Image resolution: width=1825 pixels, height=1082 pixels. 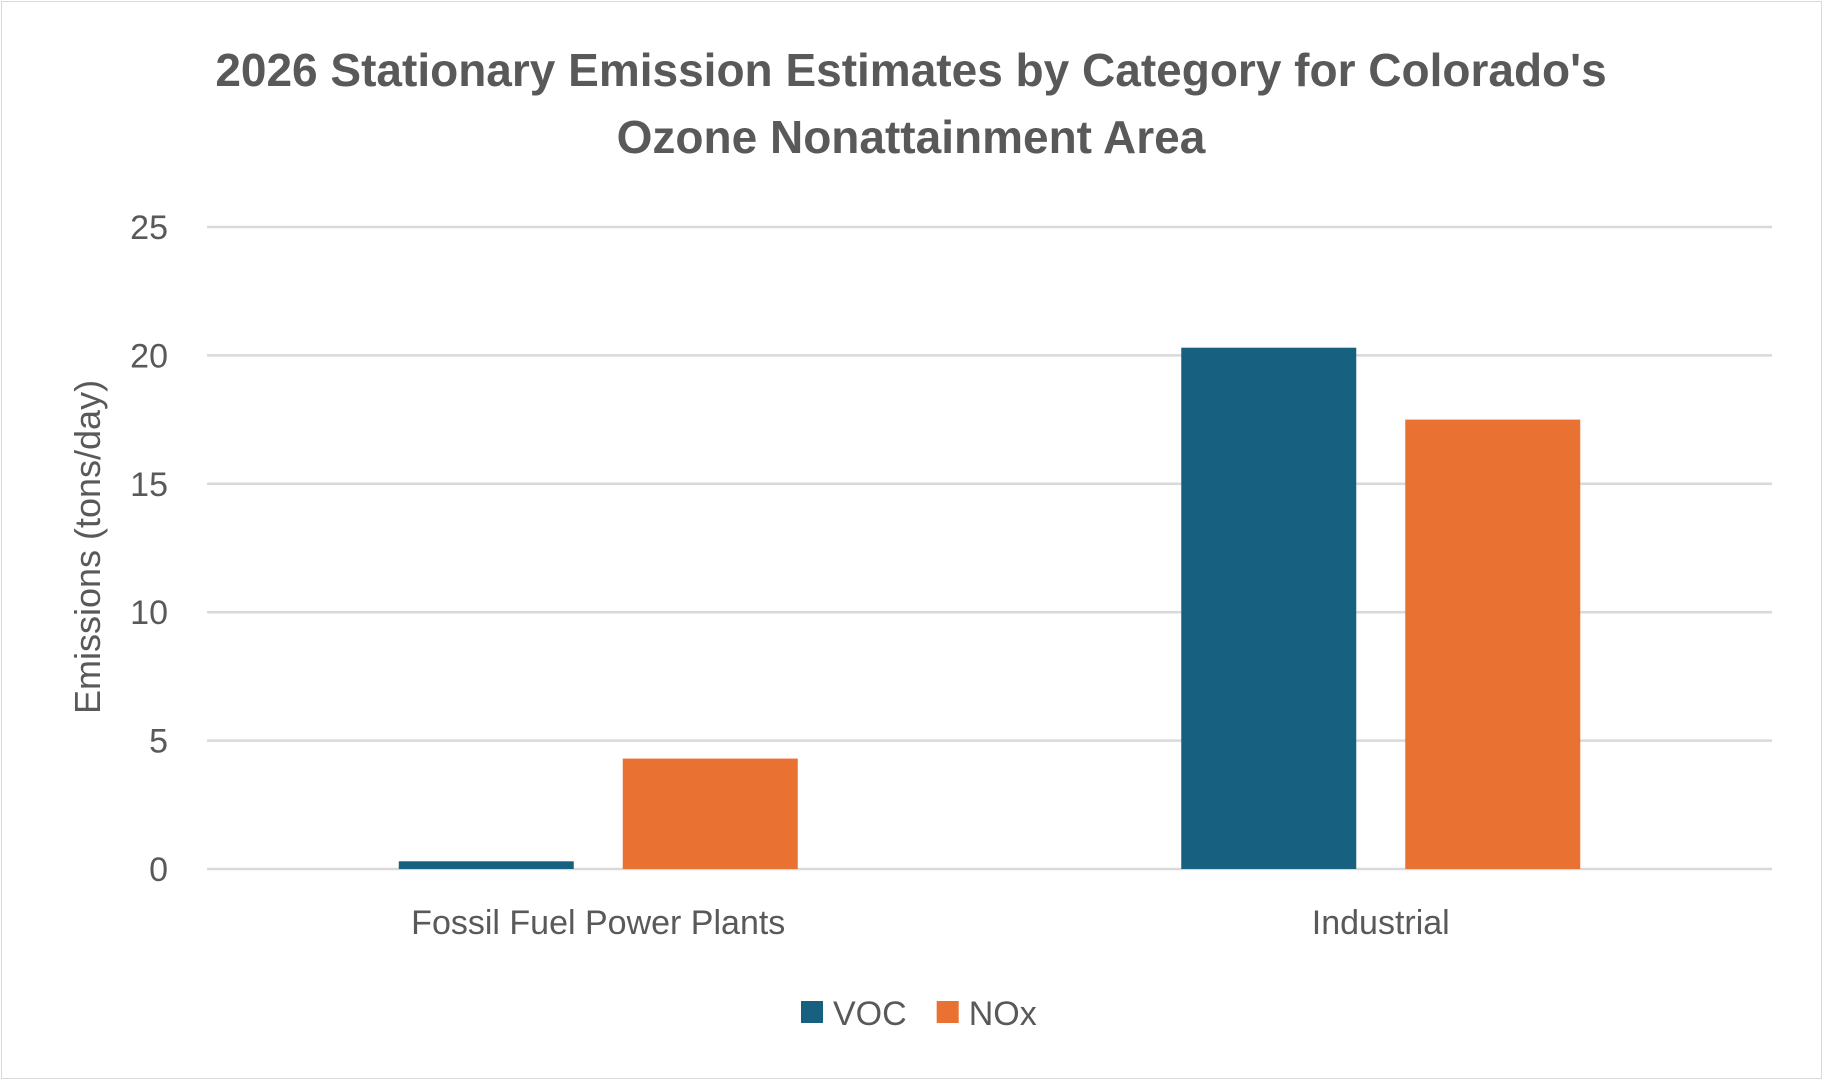 What do you see at coordinates (1003, 1014) in the screenshot?
I see `legend-label: NOx` at bounding box center [1003, 1014].